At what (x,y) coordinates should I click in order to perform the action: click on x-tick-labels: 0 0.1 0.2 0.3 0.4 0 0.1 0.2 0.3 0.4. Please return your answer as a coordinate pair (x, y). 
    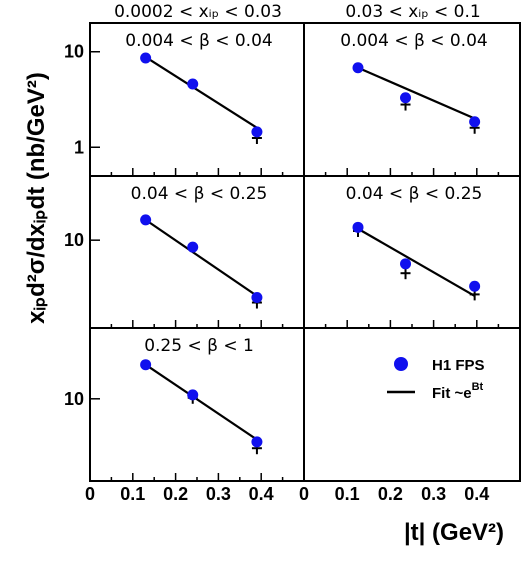
    Looking at the image, I should click on (287, 494).